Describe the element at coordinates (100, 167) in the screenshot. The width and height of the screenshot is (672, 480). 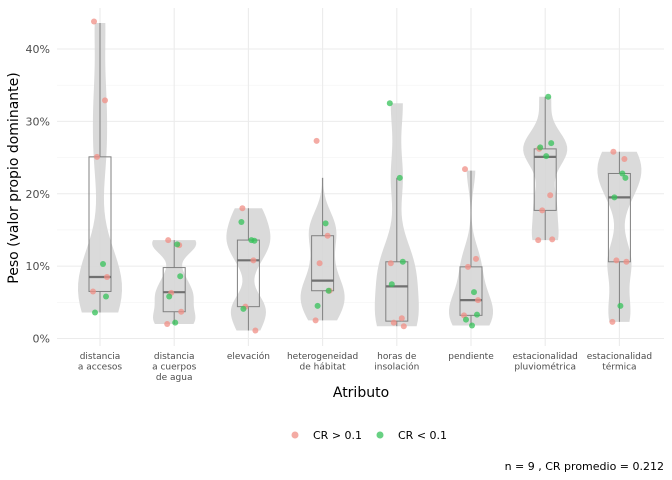
I see `violin` at that location.